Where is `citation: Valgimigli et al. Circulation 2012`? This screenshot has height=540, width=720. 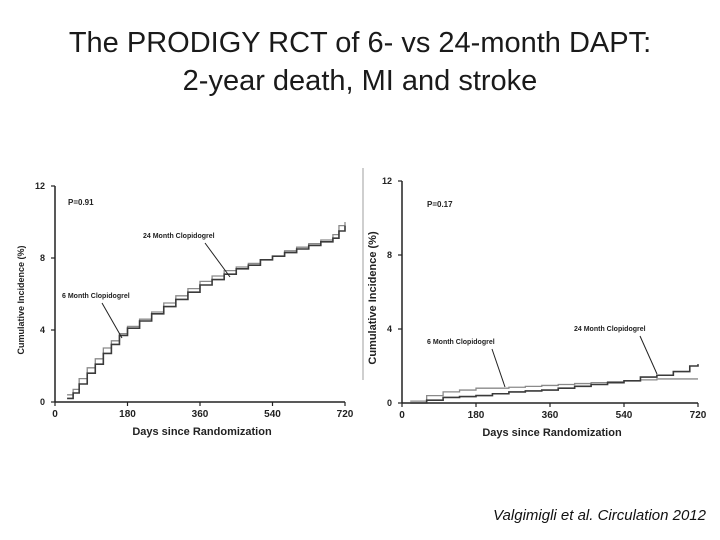 citation: Valgimigli et al. Circulation 2012 is located at coordinates (599, 515).